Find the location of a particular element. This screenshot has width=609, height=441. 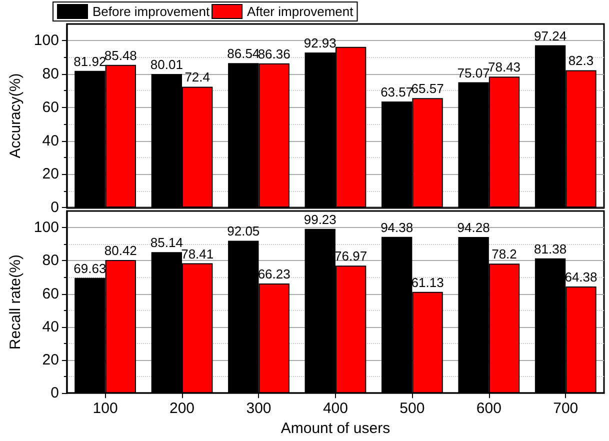

data-label: 72.4 is located at coordinates (197, 77).